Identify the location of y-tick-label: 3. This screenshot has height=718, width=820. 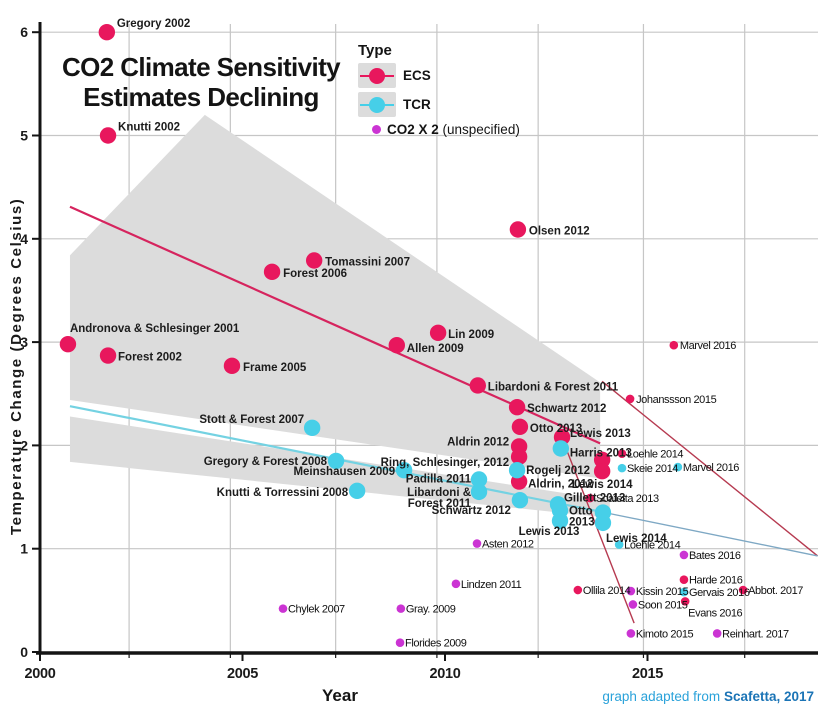
(24, 342).